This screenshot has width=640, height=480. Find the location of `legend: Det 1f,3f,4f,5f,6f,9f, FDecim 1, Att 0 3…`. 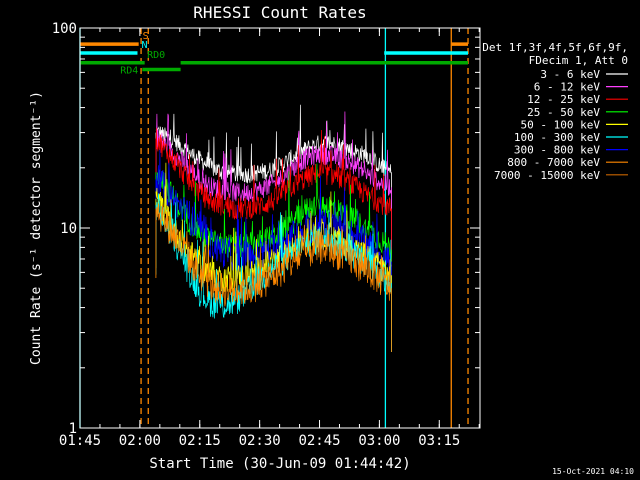

legend: Det 1f,3f,4f,5f,6f,9f, FDecim 1, Att 0 3… is located at coordinates (555, 111).